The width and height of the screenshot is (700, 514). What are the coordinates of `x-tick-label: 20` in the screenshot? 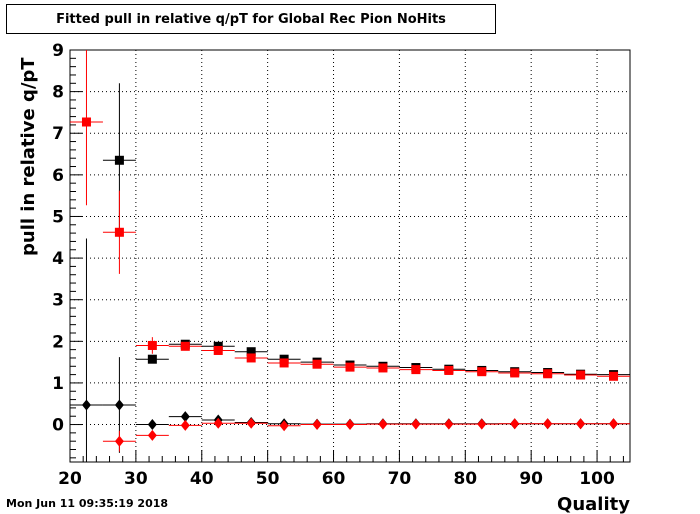 It's located at (70, 479).